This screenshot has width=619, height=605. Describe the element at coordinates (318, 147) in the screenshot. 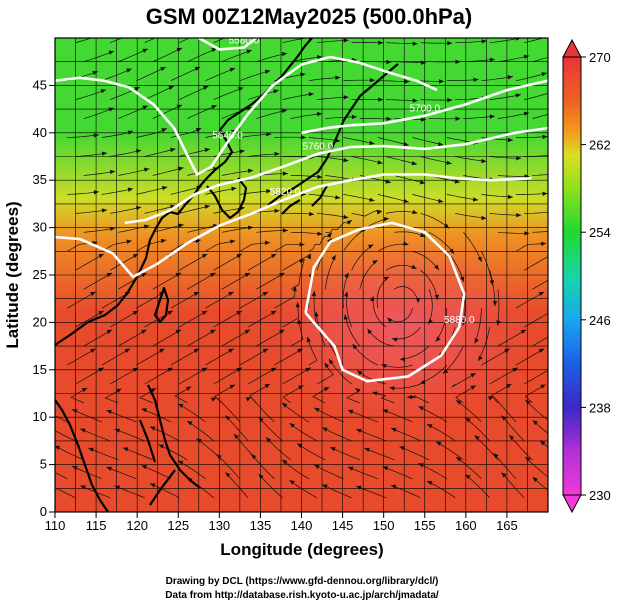

I see `contour-label: 5760.0` at that location.